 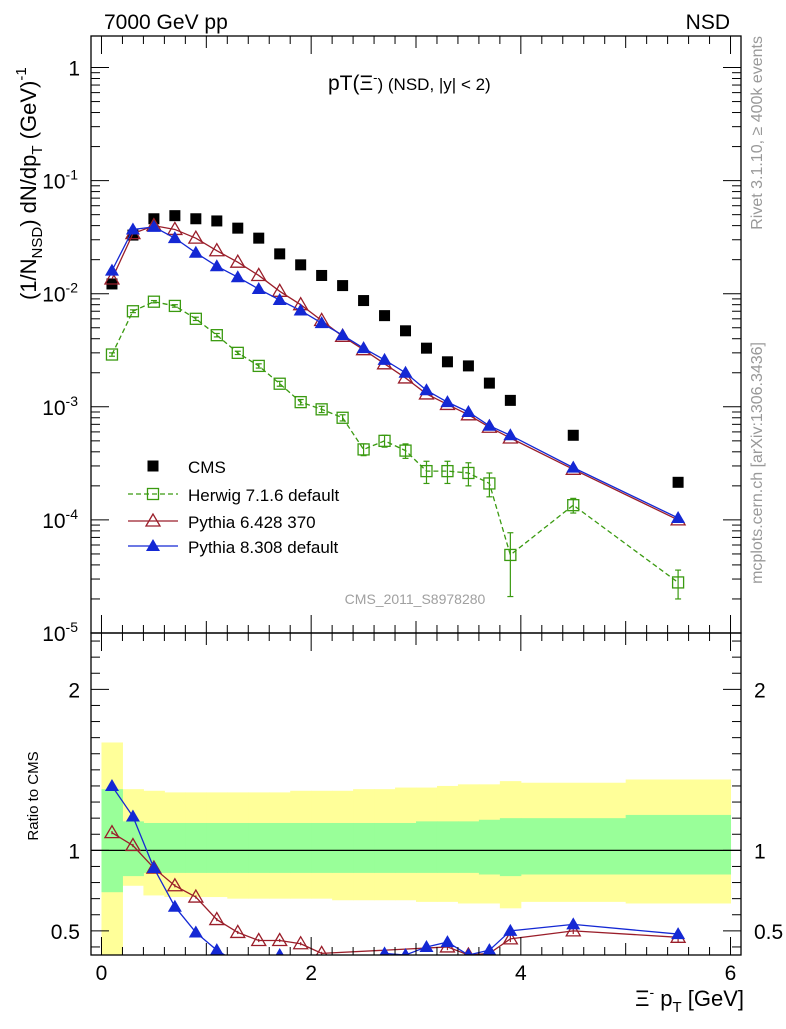 I want to click on x-tick-label: 6, so click(x=731, y=973).